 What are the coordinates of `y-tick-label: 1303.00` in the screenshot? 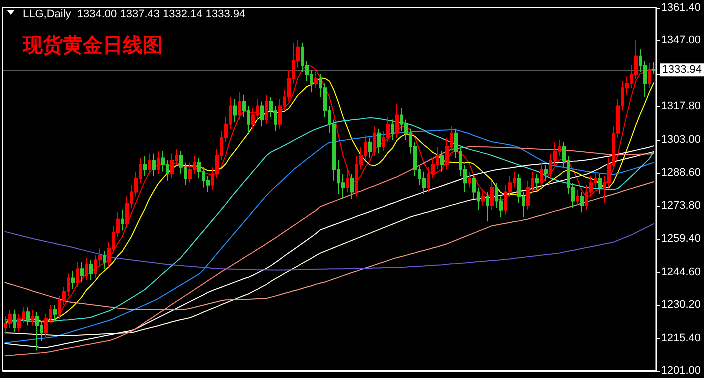 It's located at (681, 140).